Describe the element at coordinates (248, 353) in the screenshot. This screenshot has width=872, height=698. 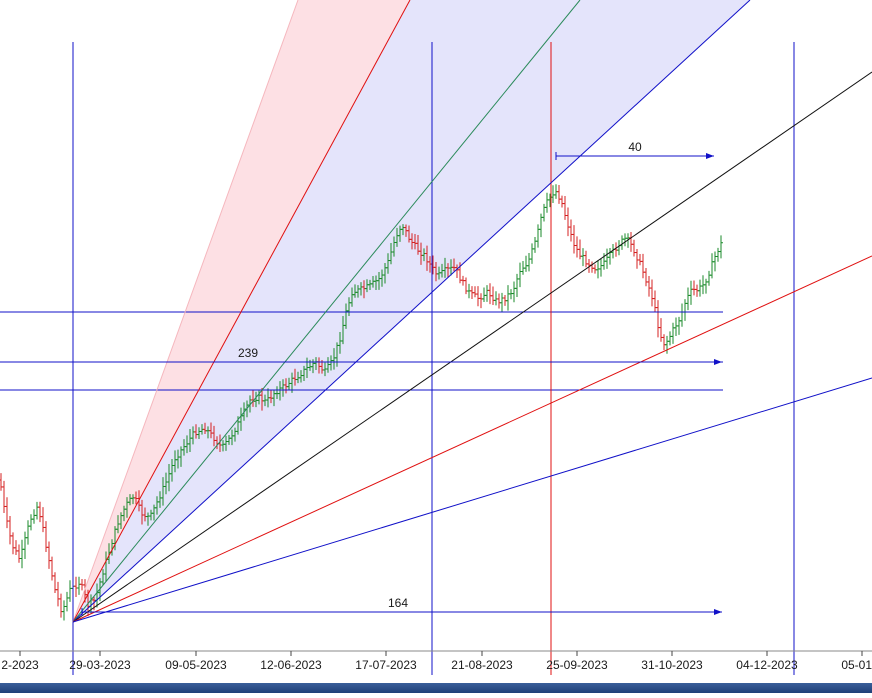
I see `annotation-label: 239` at that location.